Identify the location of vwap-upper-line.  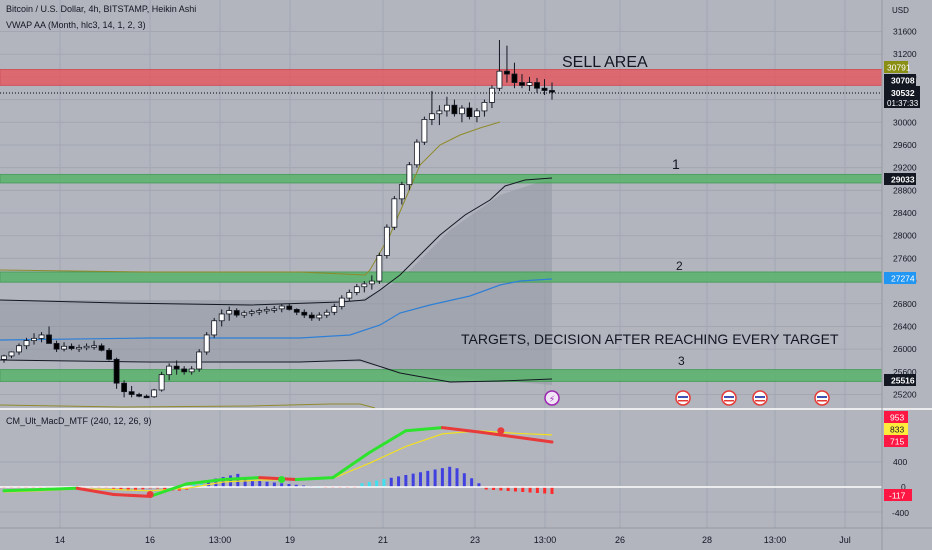
(276, 241).